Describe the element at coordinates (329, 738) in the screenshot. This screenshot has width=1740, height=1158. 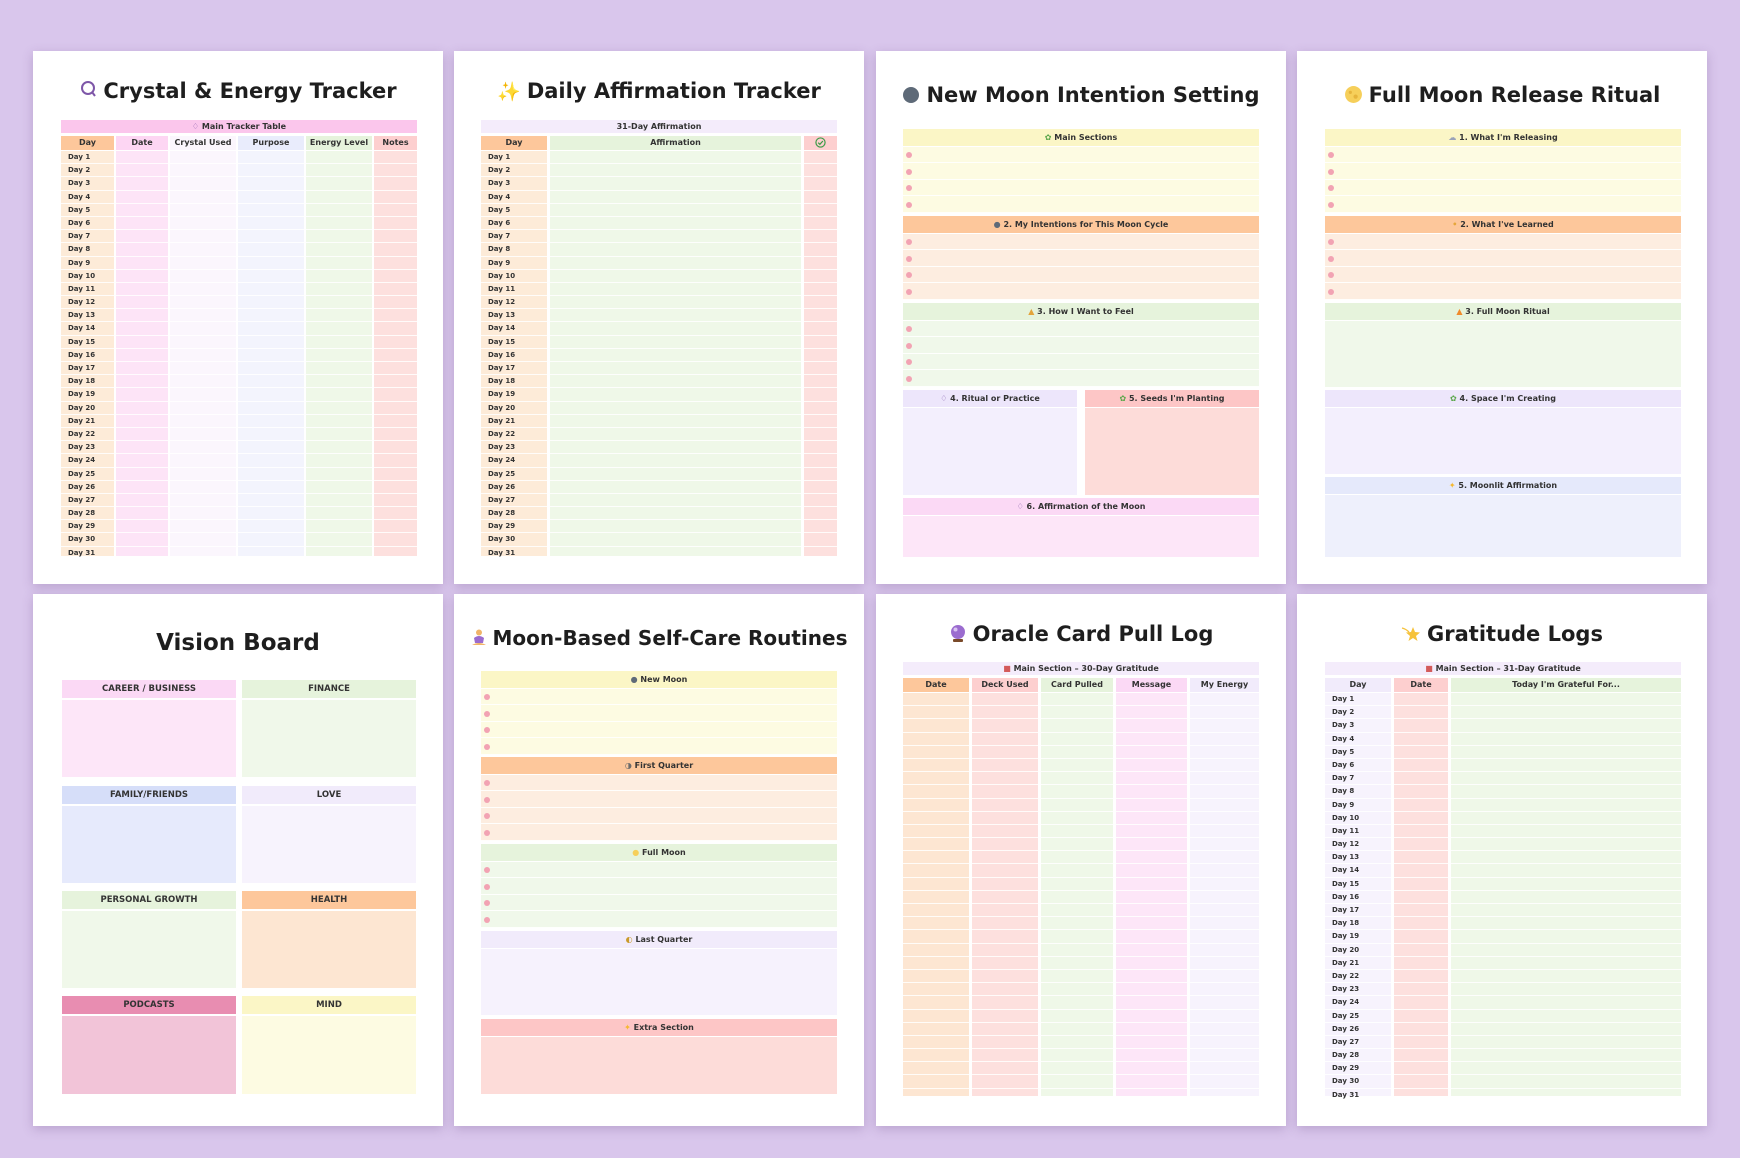
I see `vision-box-finance` at that location.